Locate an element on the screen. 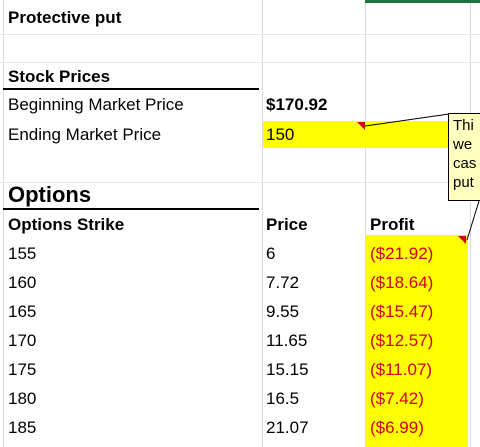 Image resolution: width=480 pixels, height=447 pixels. beginning-market-price-value: $170.92 is located at coordinates (297, 104).